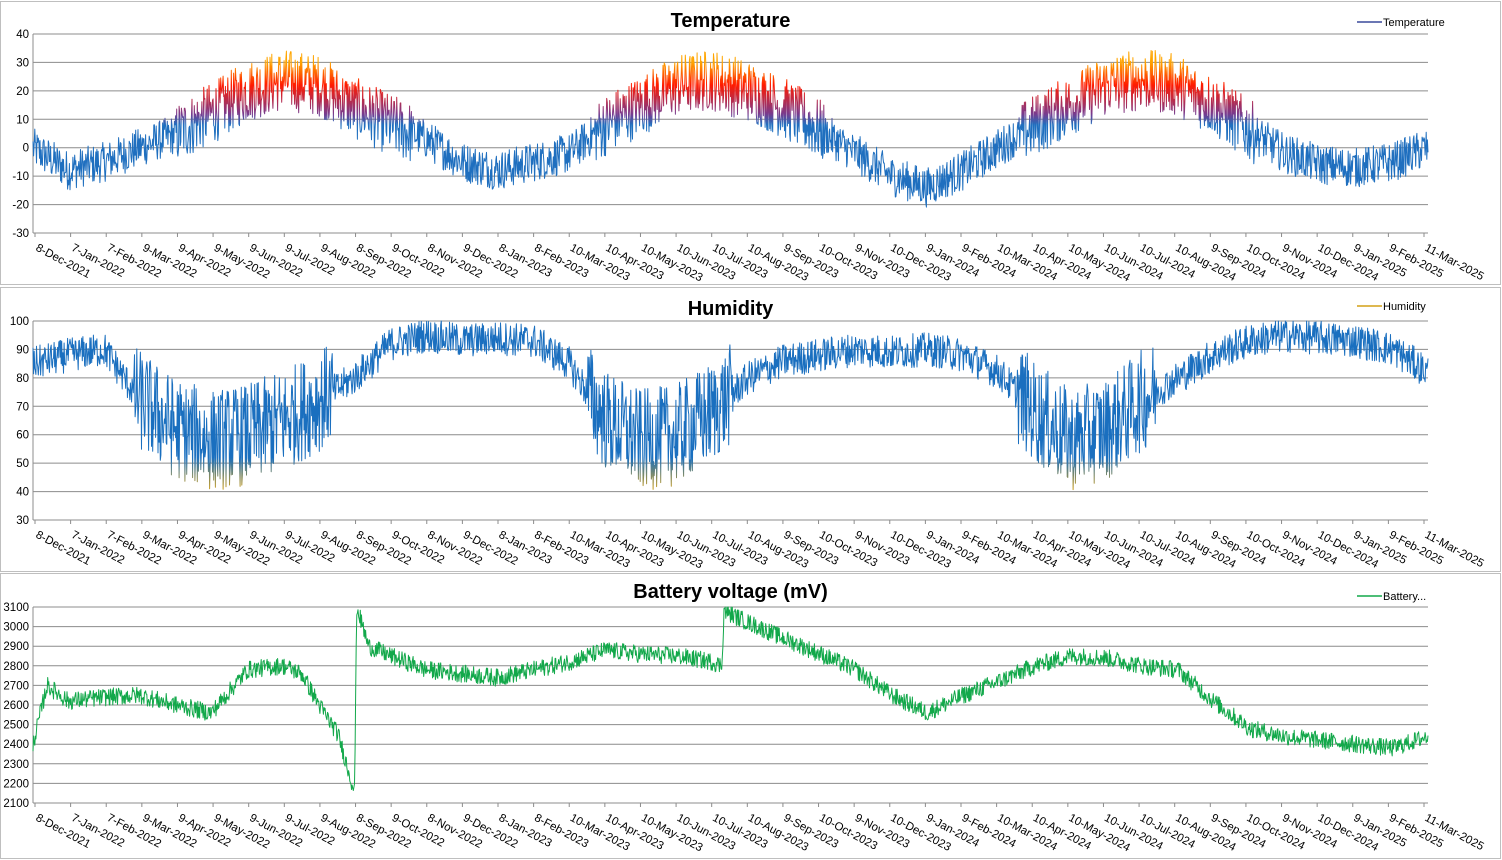  Describe the element at coordinates (19, 322) in the screenshot. I see `y-tick-label: 100` at that location.